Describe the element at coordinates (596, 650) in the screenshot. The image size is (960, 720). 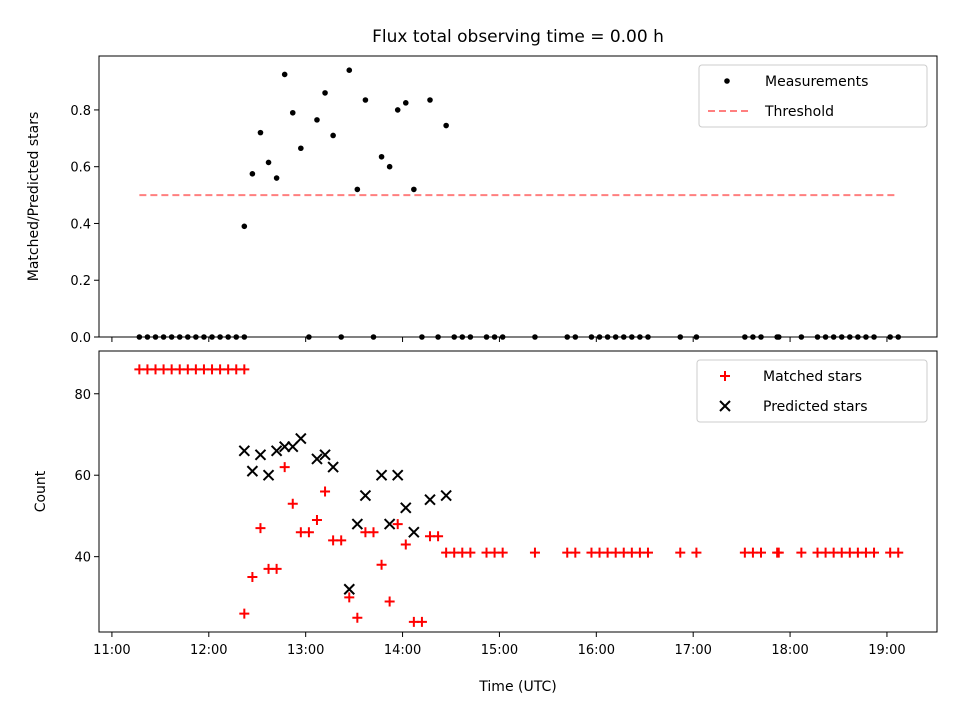
I see `x-tick-label: 16:00` at that location.